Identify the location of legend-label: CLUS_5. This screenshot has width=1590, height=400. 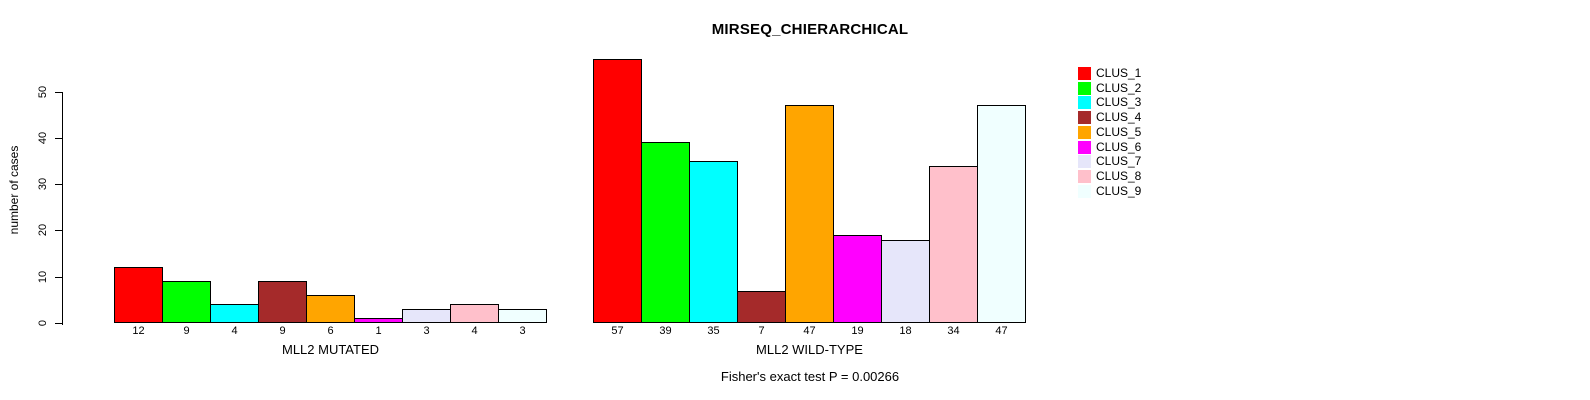
(1119, 131).